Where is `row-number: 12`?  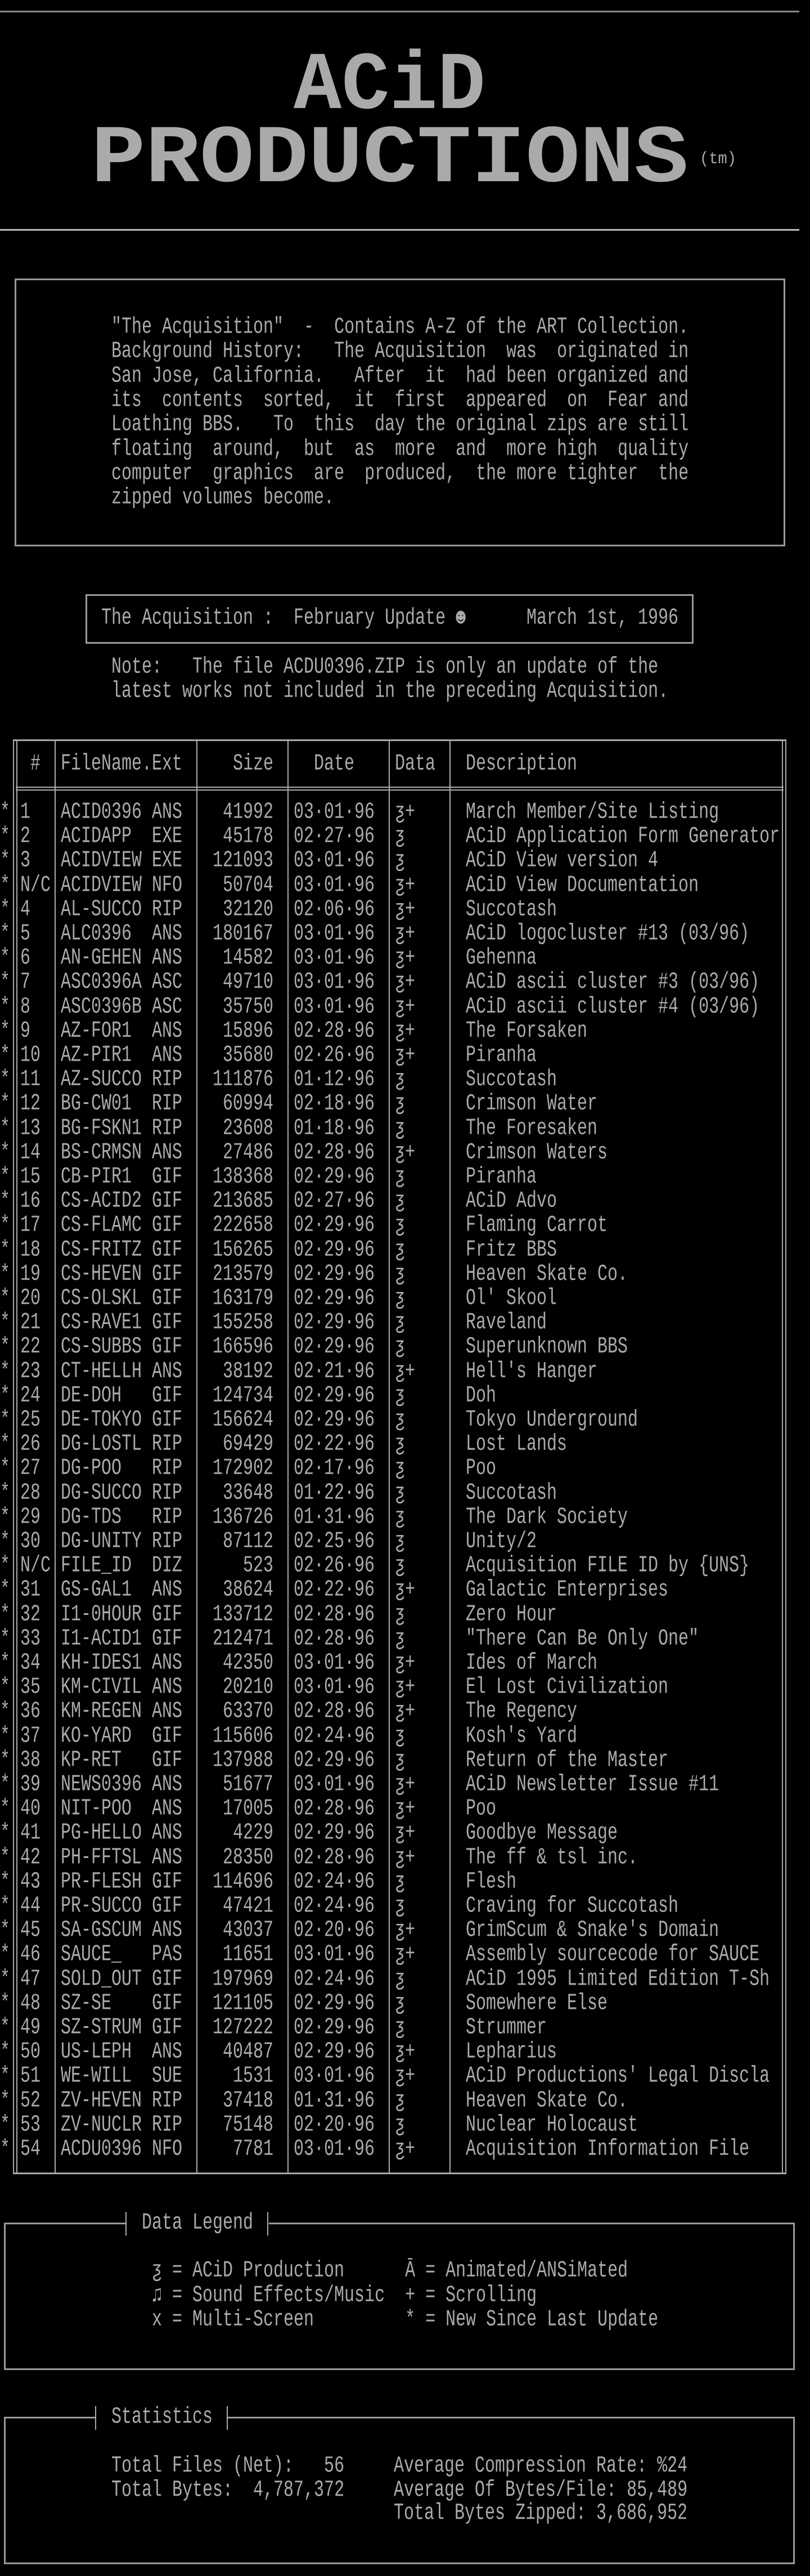
row-number: 12 is located at coordinates (30, 1104).